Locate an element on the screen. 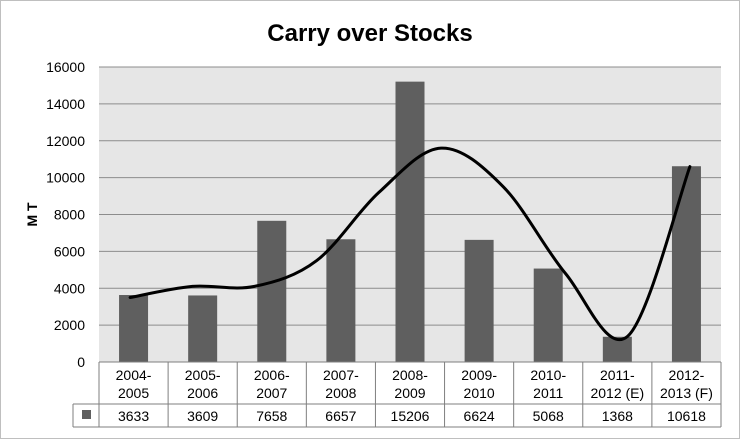 This screenshot has height=439, width=740. x-category-label-line1: 2004- is located at coordinates (134, 375).